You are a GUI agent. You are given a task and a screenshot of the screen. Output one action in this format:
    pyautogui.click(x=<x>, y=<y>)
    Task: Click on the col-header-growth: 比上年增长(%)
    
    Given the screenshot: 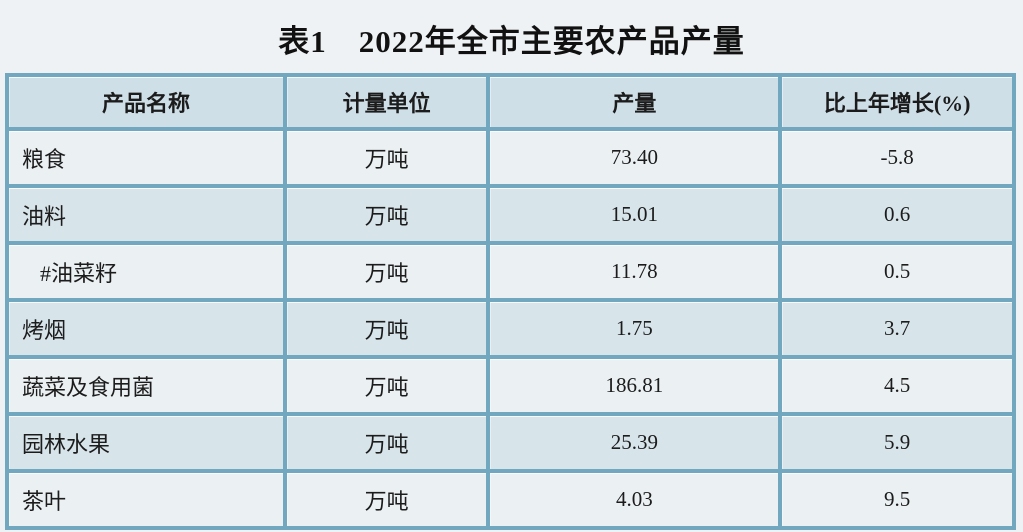 What is the action you would take?
    pyautogui.click(x=897, y=102)
    